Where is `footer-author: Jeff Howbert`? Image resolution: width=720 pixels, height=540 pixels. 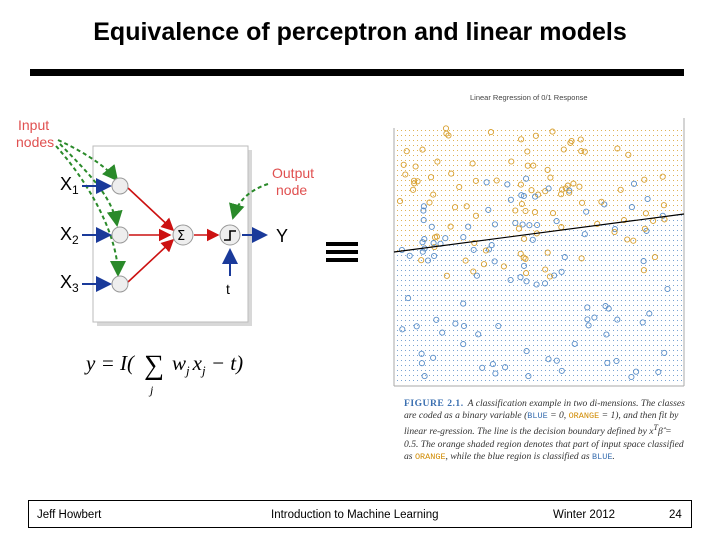 footer-author: Jeff Howbert is located at coordinates (69, 515).